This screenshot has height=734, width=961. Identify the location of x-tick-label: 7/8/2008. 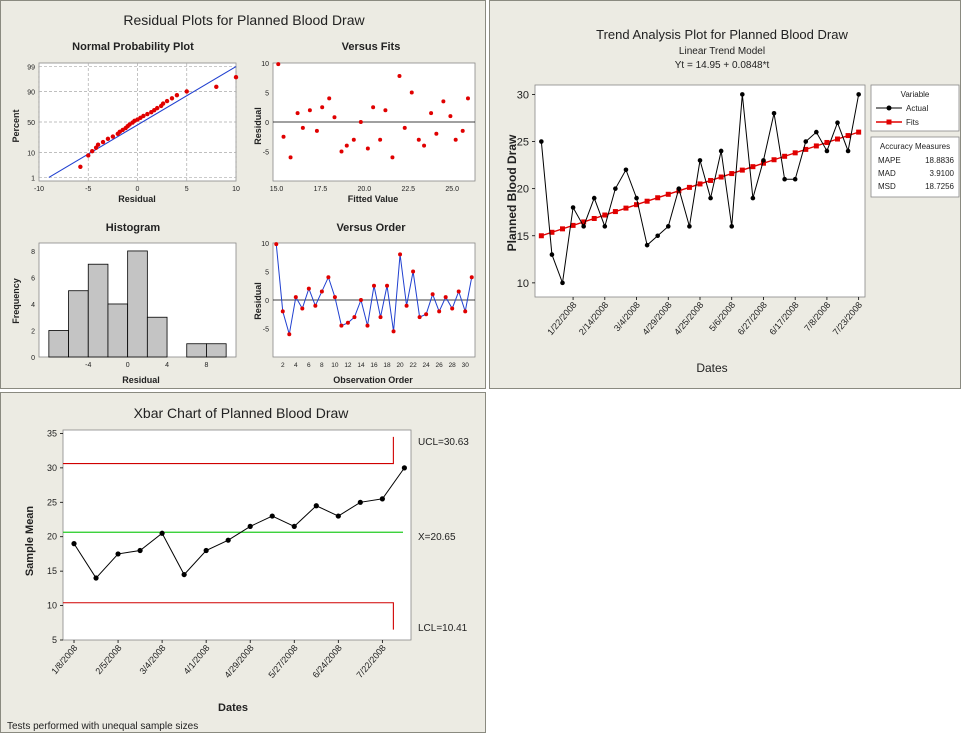
(817, 316).